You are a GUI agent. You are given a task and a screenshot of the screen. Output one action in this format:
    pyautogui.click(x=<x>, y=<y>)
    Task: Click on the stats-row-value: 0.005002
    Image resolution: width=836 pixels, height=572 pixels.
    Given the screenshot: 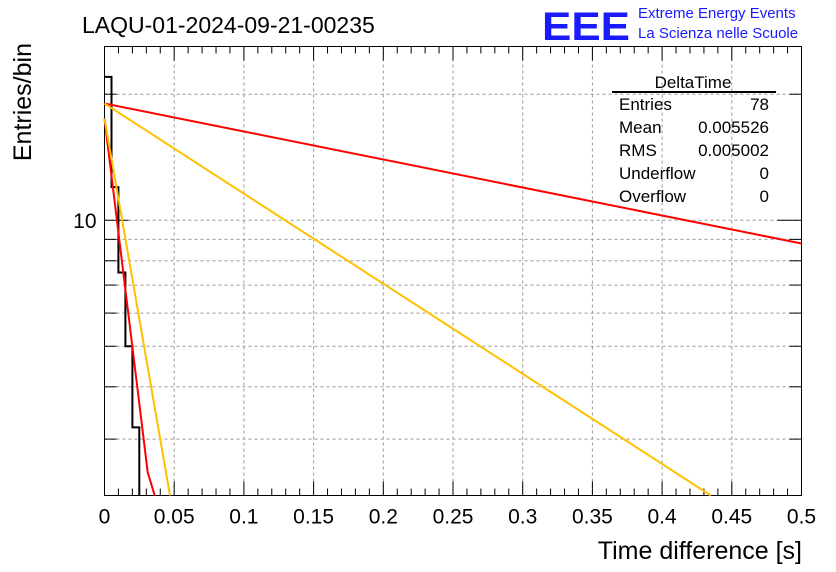 What is the action you would take?
    pyautogui.click(x=733, y=150)
    